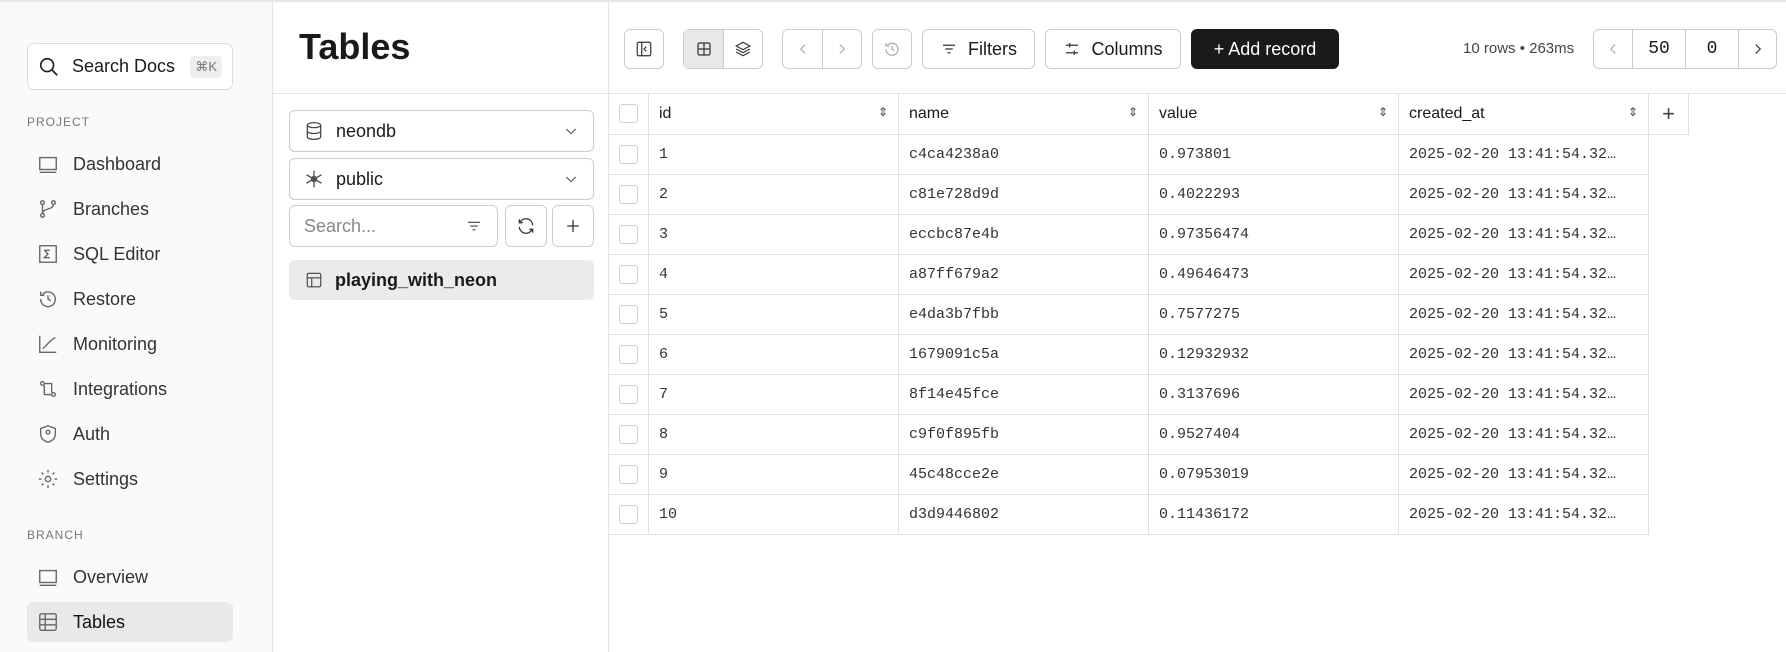 The height and width of the screenshot is (652, 1786). What do you see at coordinates (1273, 274) in the screenshot?
I see `cell-value: 0.49646473` at bounding box center [1273, 274].